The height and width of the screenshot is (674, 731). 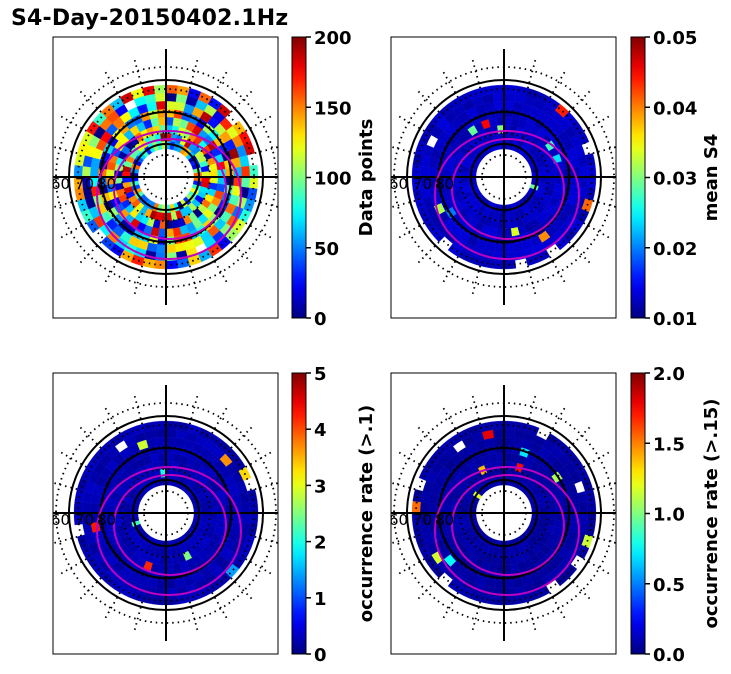 I want to click on panel-4-frame, so click(x=503, y=513).